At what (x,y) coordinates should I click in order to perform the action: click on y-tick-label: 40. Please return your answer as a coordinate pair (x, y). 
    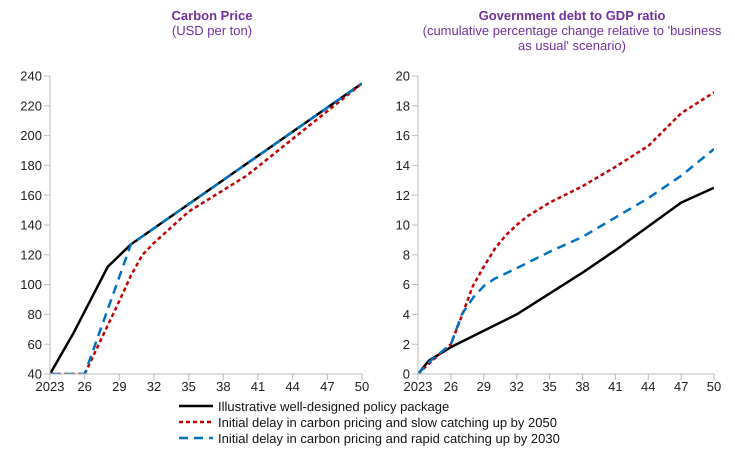
    Looking at the image, I should click on (35, 374).